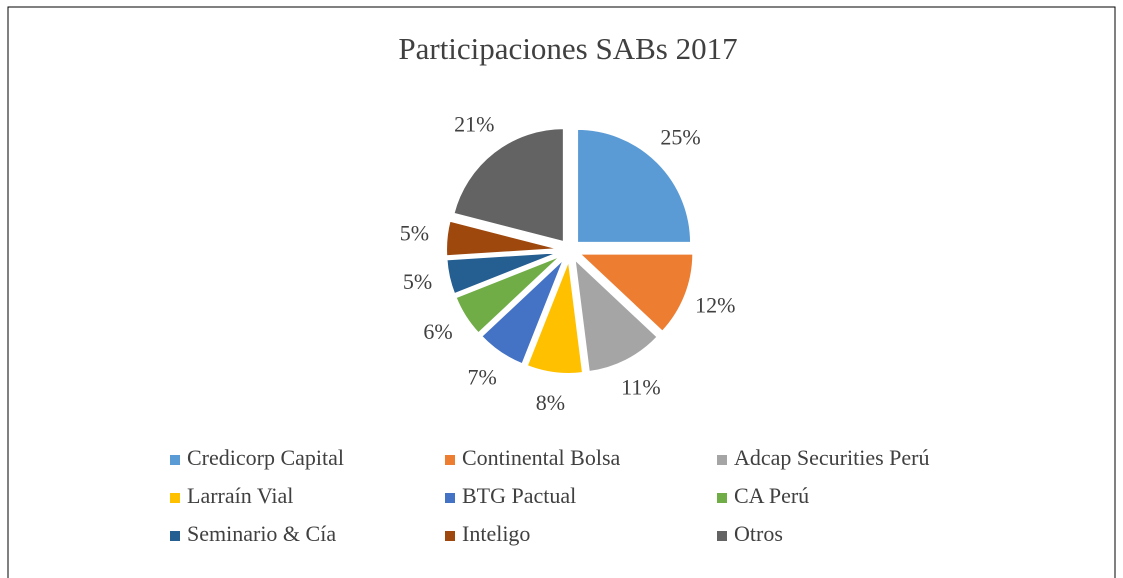 This screenshot has width=1123, height=578. Describe the element at coordinates (437, 331) in the screenshot. I see `data-label: 6%` at that location.